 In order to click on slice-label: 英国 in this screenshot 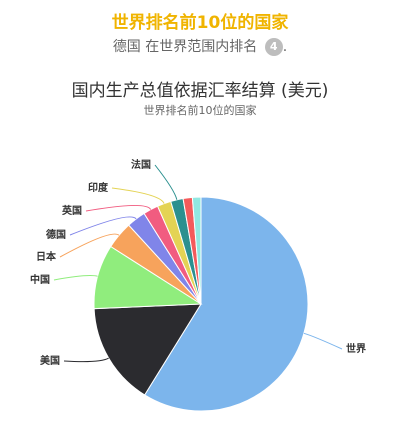, I will do `click(71, 210)`.